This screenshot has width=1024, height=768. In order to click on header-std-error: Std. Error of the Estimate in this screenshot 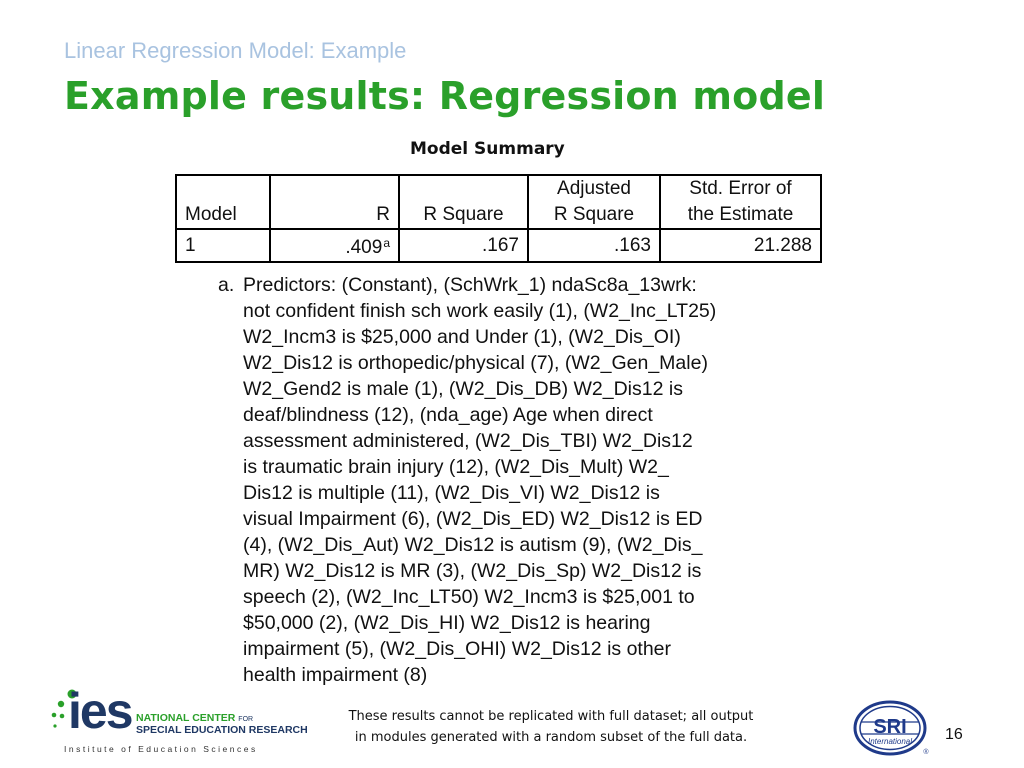, I will do `click(740, 202)`.